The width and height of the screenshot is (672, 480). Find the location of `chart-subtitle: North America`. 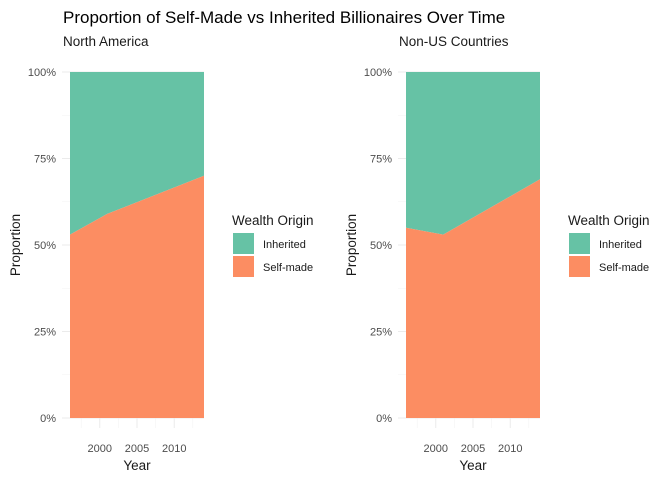

chart-subtitle: North America is located at coordinates (106, 41).